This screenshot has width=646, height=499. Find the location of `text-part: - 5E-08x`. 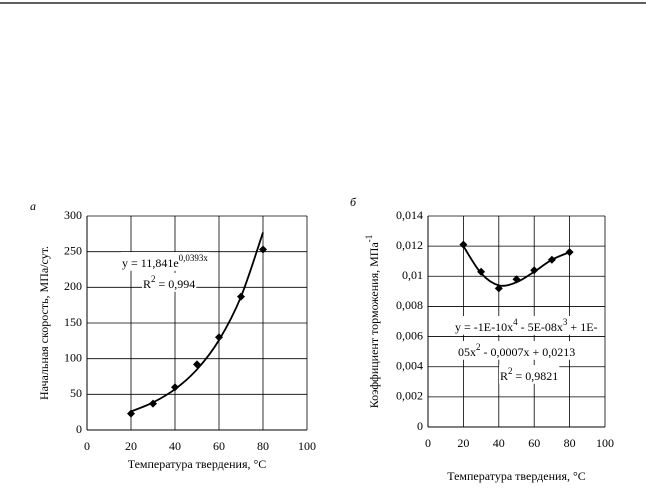

text-part: - 5E-08x is located at coordinates (540, 327).